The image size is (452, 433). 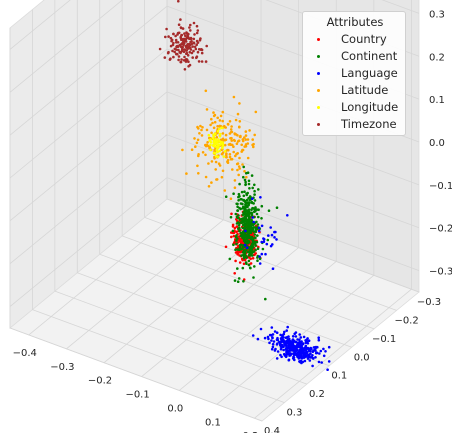 I want to click on grid-line-x-floor, so click(x=182, y=298).